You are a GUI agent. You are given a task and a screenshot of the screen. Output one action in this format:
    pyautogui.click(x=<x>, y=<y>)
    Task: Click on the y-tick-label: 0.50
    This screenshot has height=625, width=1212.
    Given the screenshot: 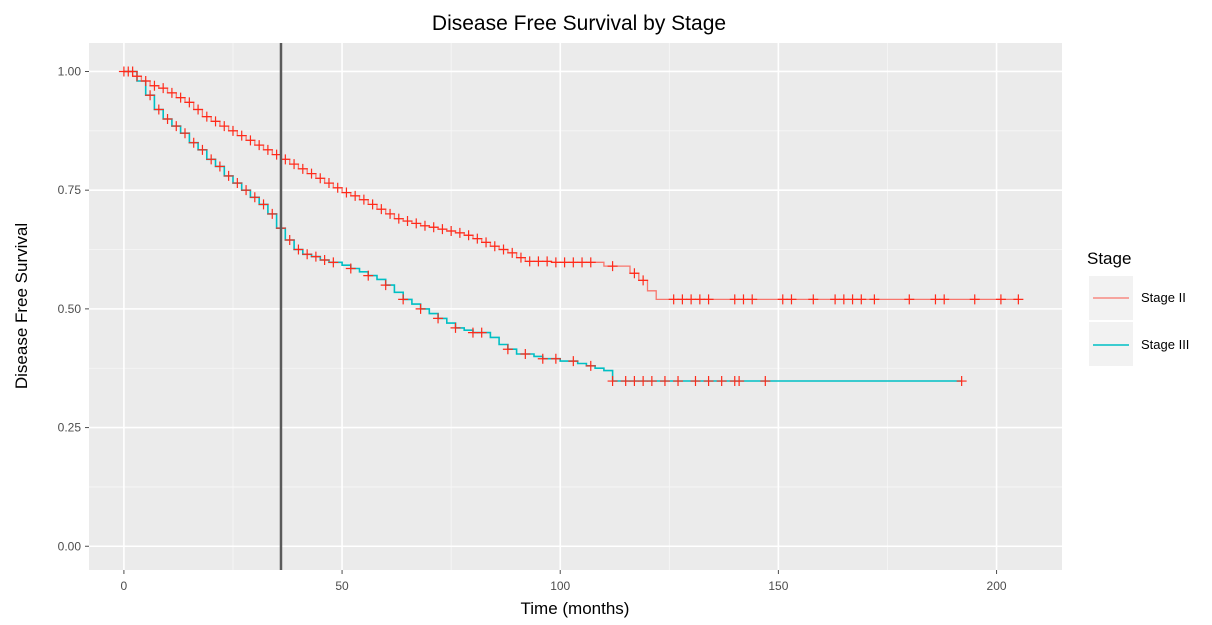 What is the action you would take?
    pyautogui.click(x=70, y=309)
    